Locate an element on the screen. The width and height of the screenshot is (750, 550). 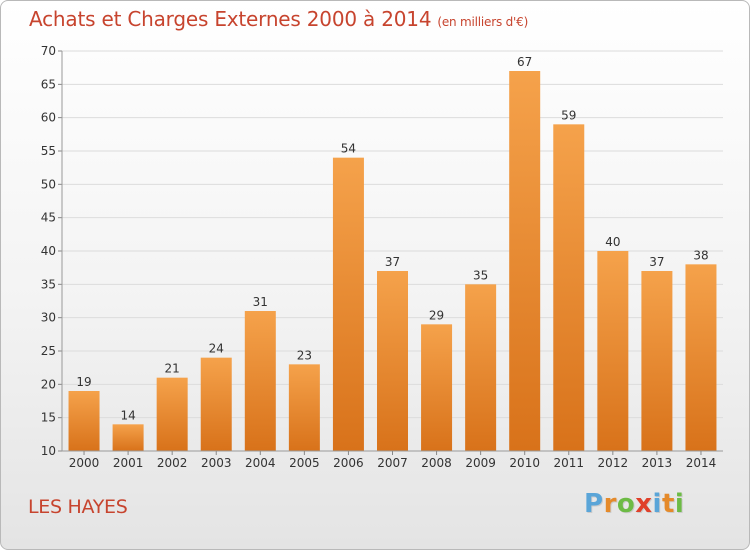
data-label: 38 is located at coordinates (700, 255).